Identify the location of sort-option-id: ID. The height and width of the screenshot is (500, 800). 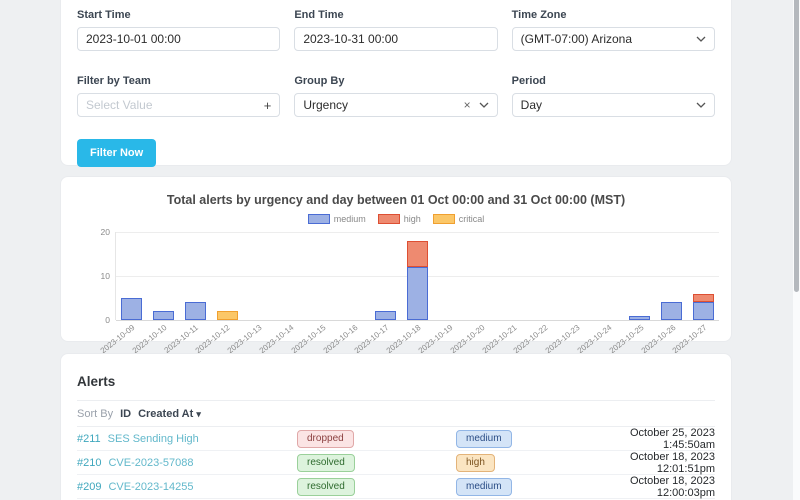
(126, 413).